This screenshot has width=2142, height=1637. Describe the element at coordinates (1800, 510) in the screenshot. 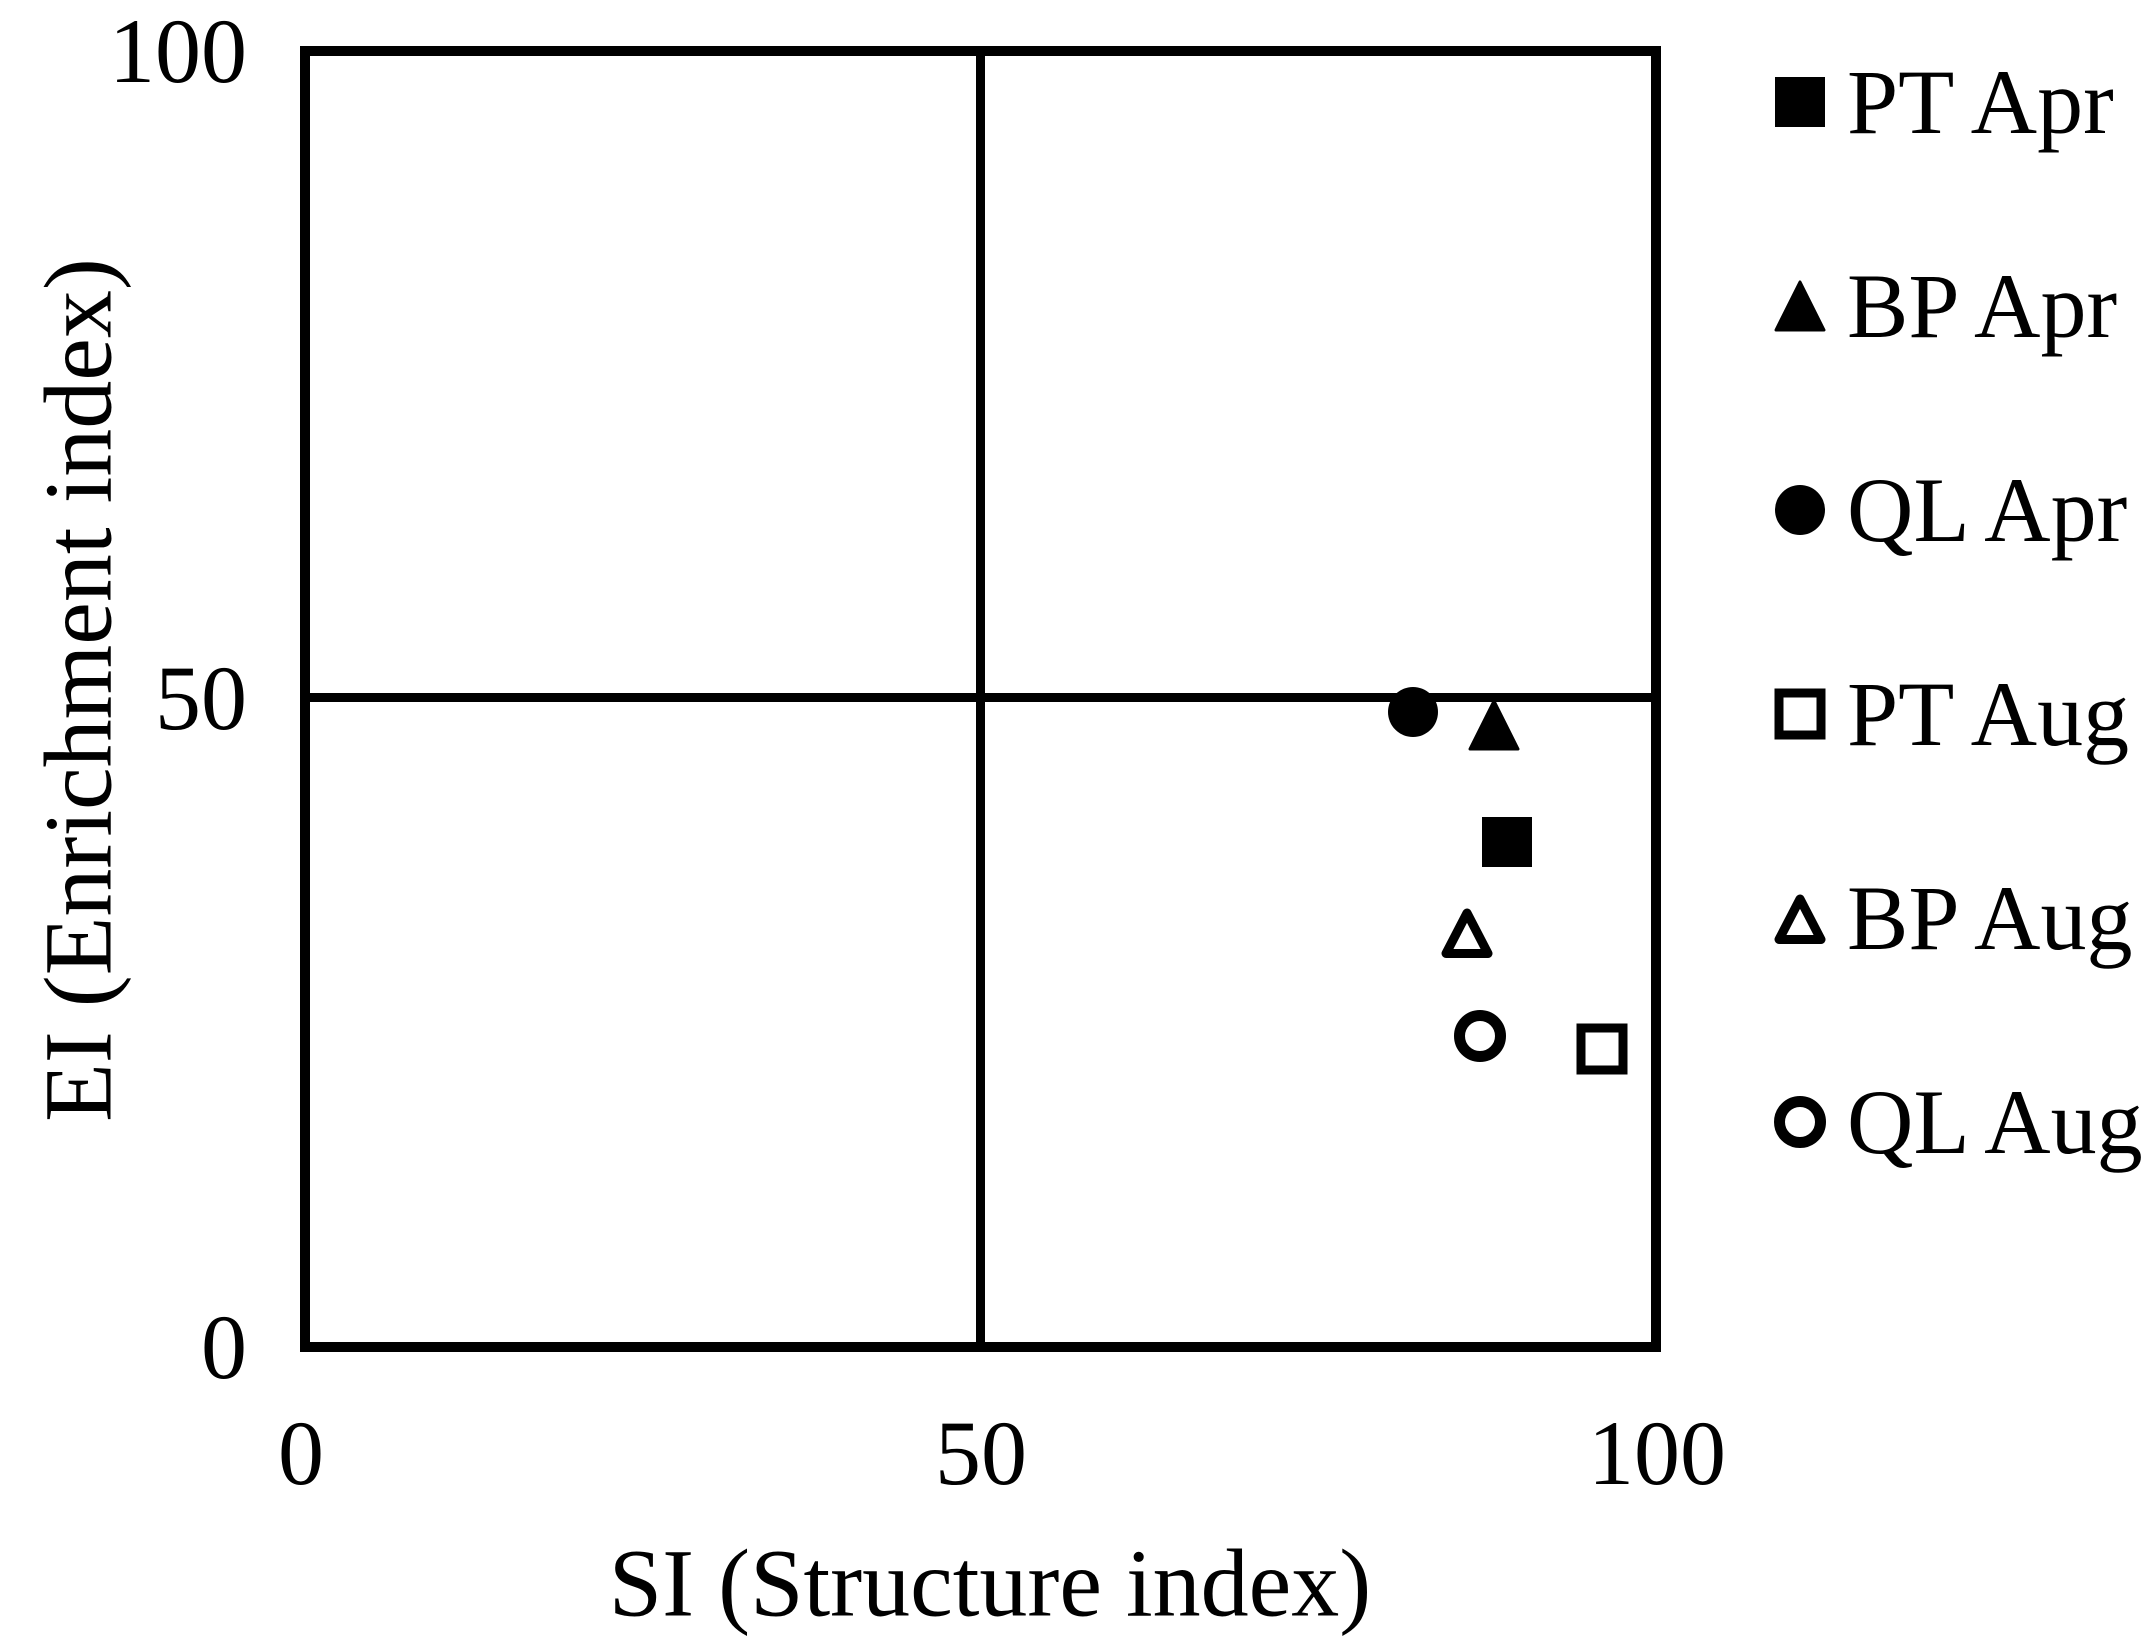

I see `circle-filled-icon` at that location.